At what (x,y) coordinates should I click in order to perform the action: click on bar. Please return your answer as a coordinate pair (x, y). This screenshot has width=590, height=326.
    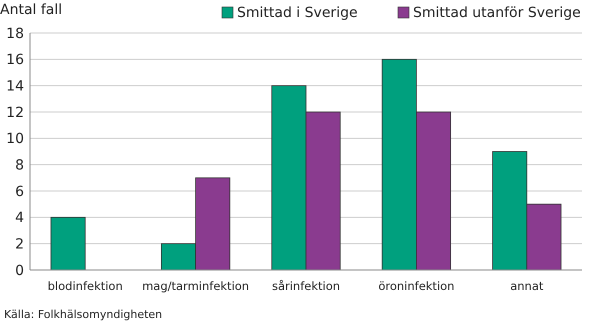
    Looking at the image, I should click on (68, 243).